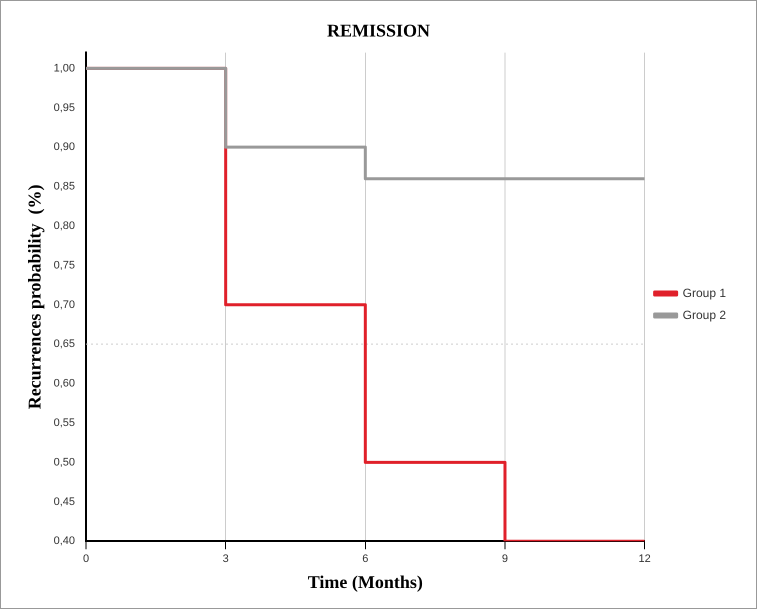  What do you see at coordinates (65, 68) in the screenshot?
I see `y-tick-label: 1,00` at bounding box center [65, 68].